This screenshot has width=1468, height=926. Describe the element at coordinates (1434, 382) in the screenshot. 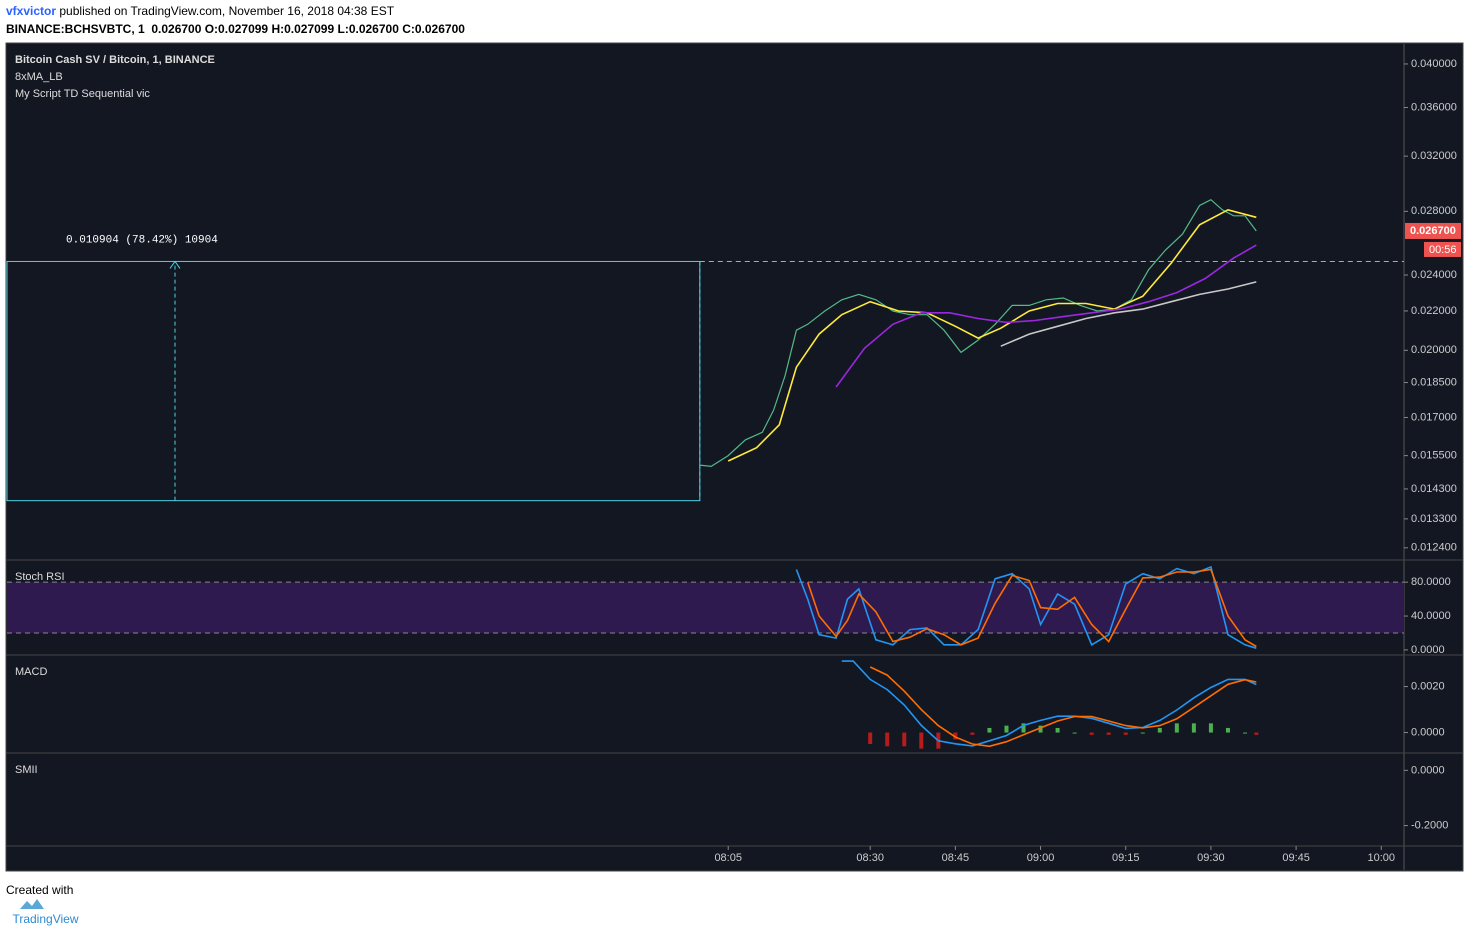

I see `y-tick-label: 0.018500` at that location.